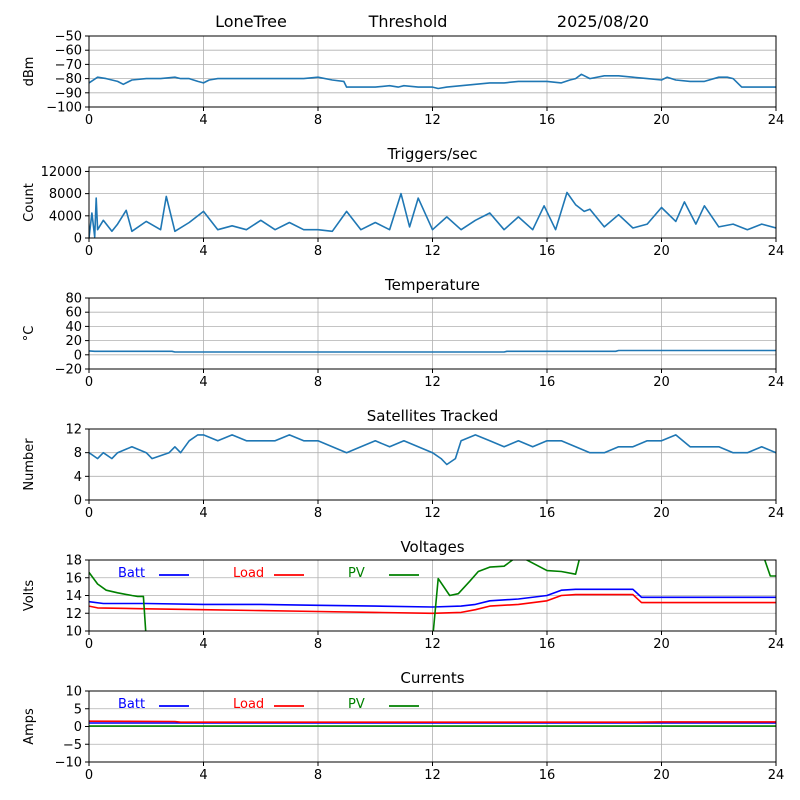 The image size is (800, 800). I want to click on y-tick-label: 40, so click(73, 327).